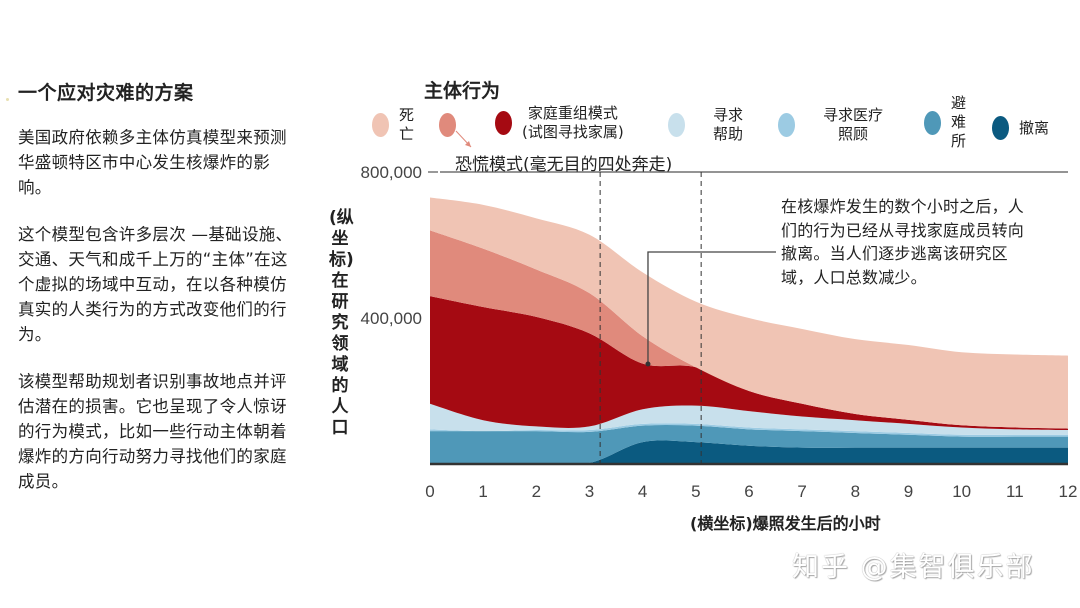 This screenshot has width=1080, height=608. I want to click on x-tick-label: 11, so click(1015, 491).